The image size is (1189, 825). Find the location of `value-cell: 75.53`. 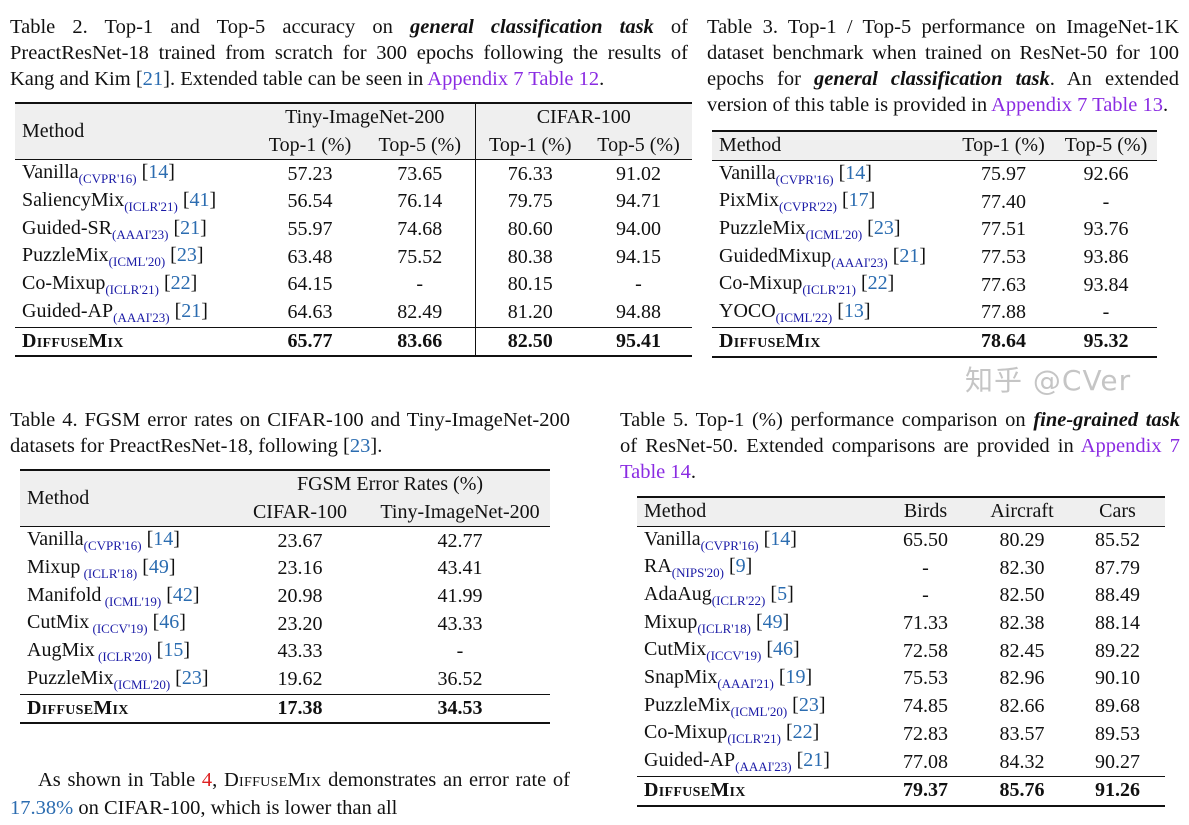

value-cell: 75.53 is located at coordinates (925, 678).